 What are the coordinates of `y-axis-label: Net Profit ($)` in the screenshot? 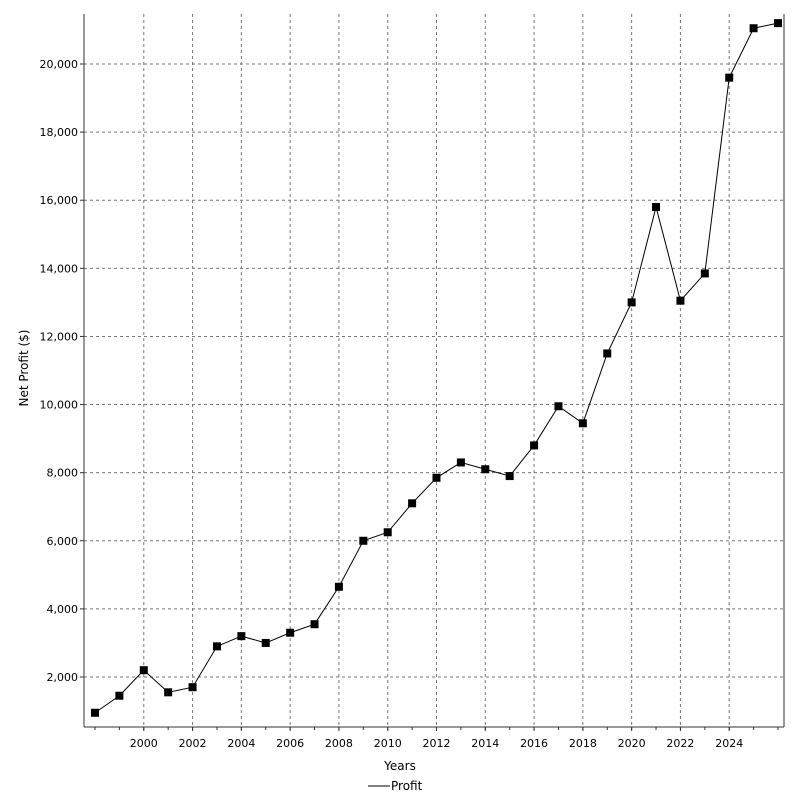 It's located at (24, 368).